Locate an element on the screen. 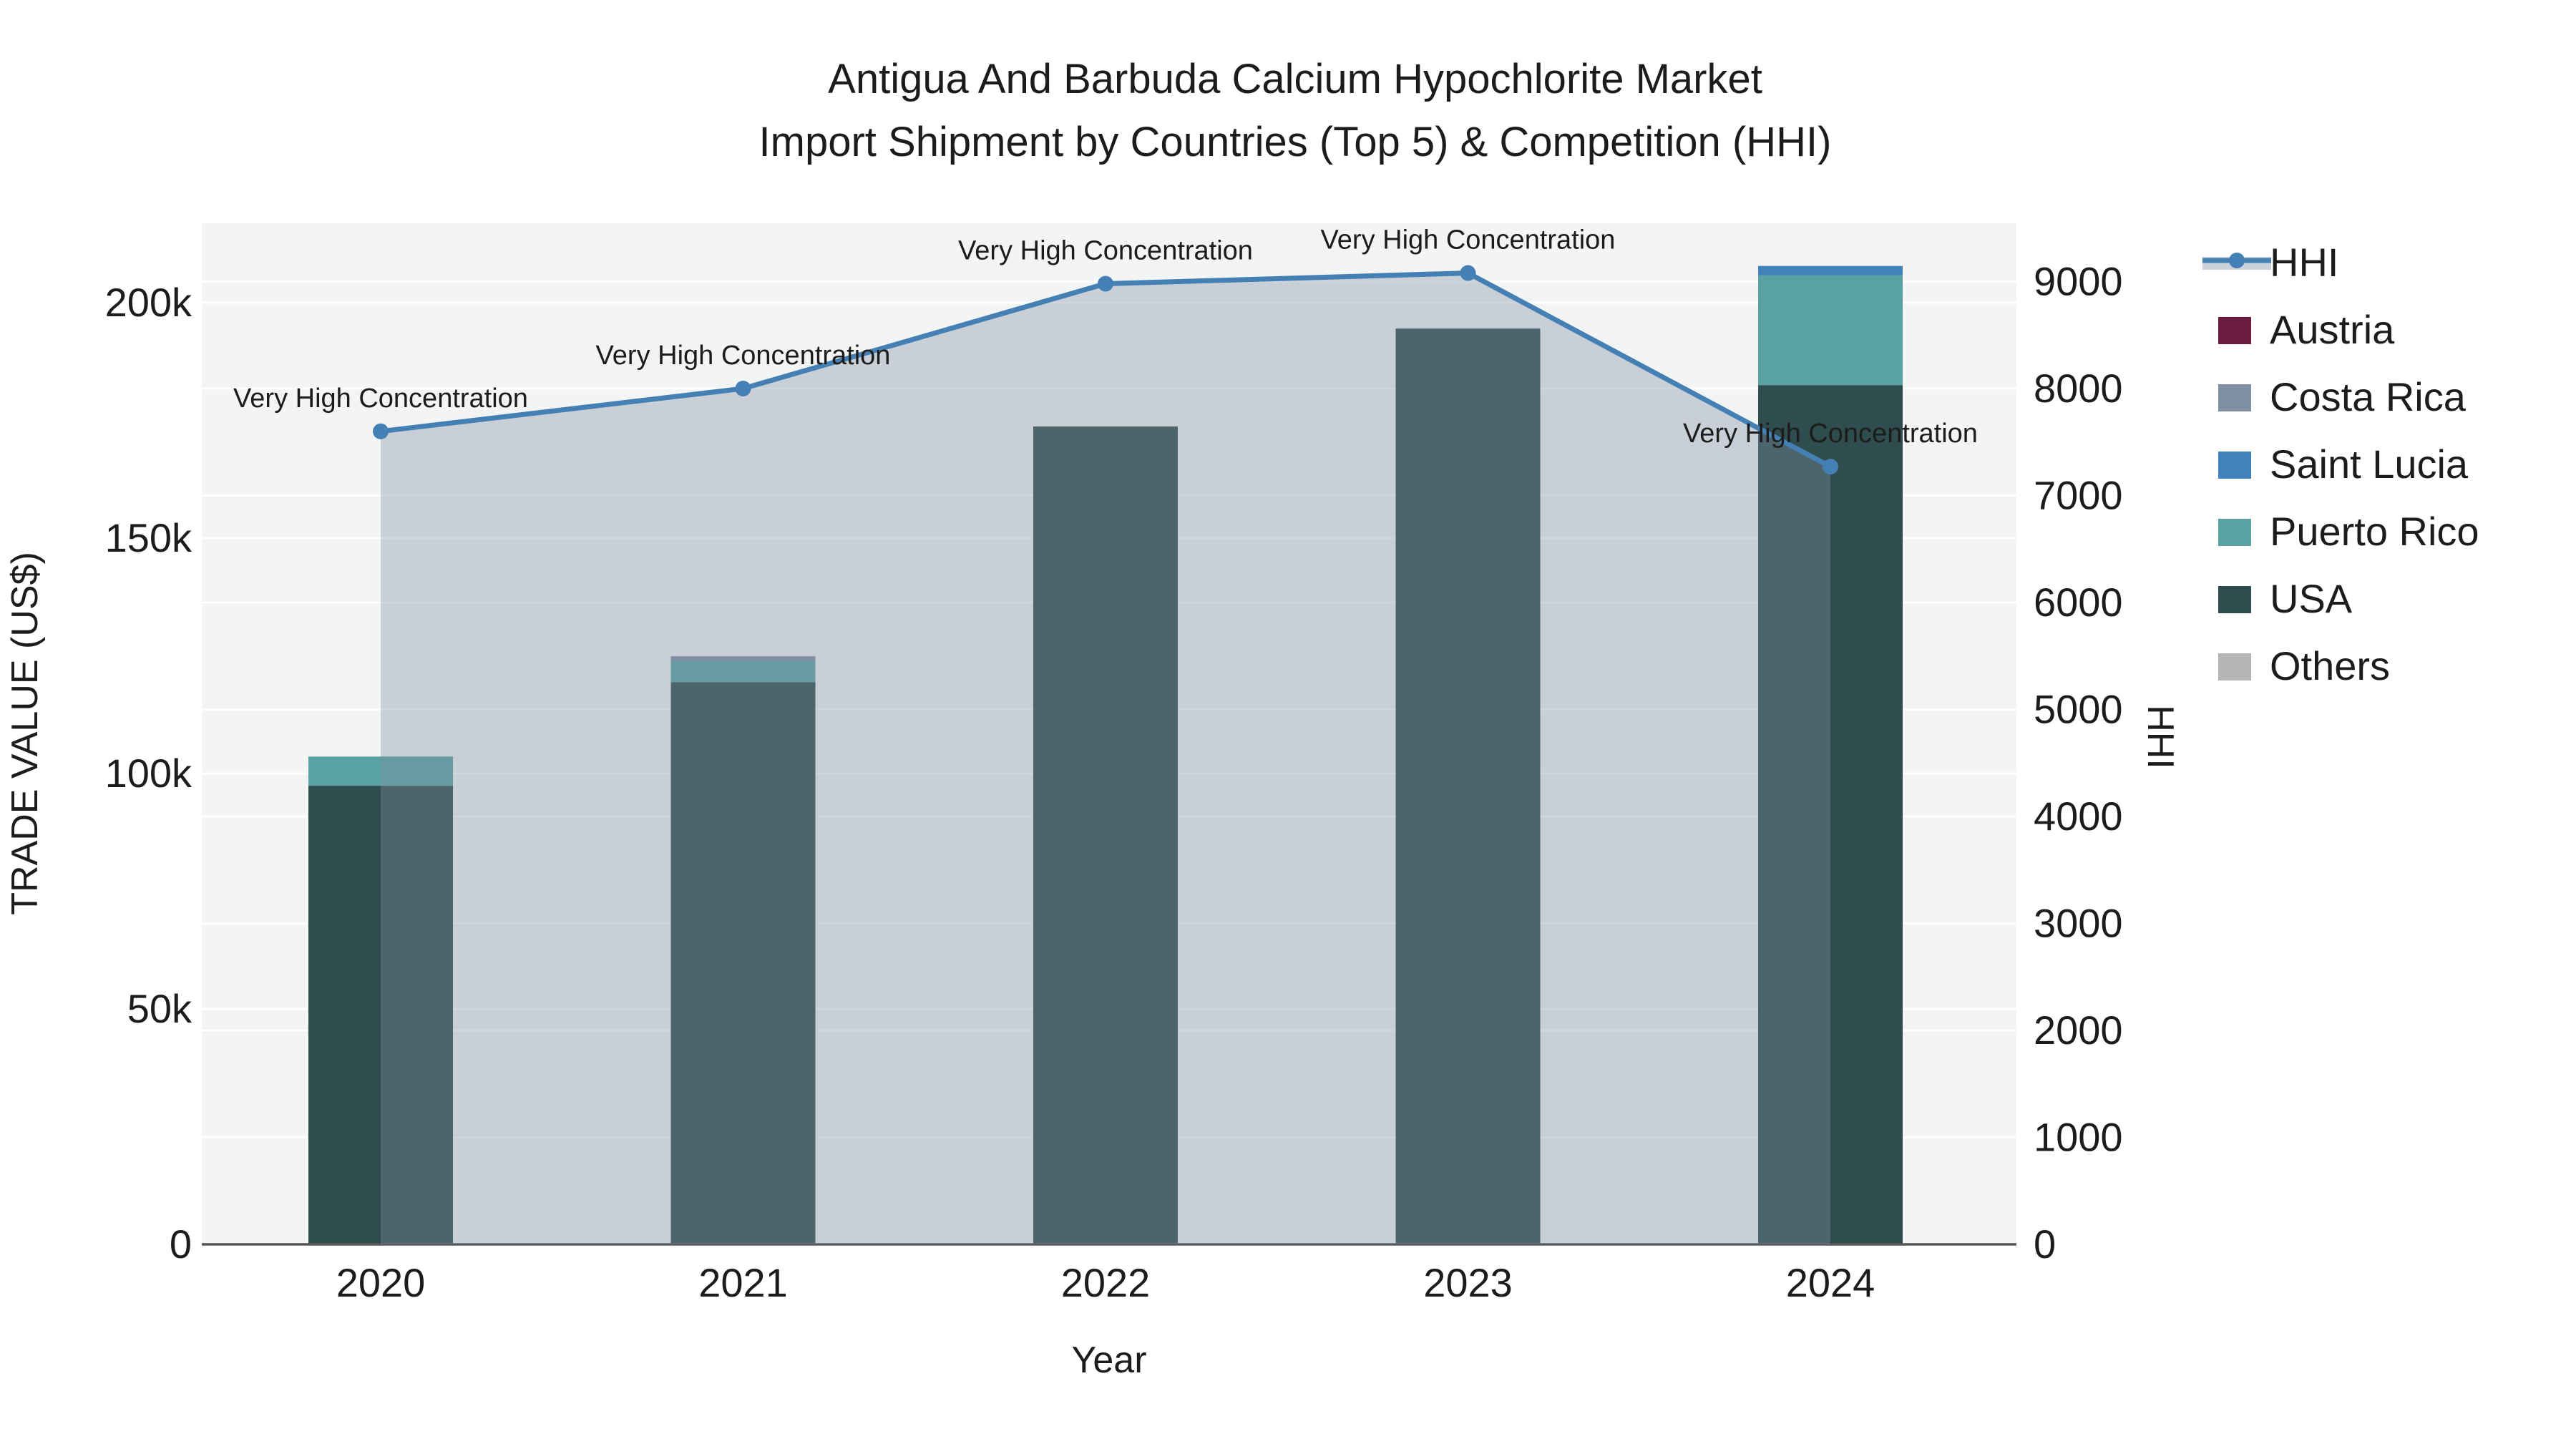 The width and height of the screenshot is (2576, 1449). y-right-tick-label: 7000 is located at coordinates (2078, 495).